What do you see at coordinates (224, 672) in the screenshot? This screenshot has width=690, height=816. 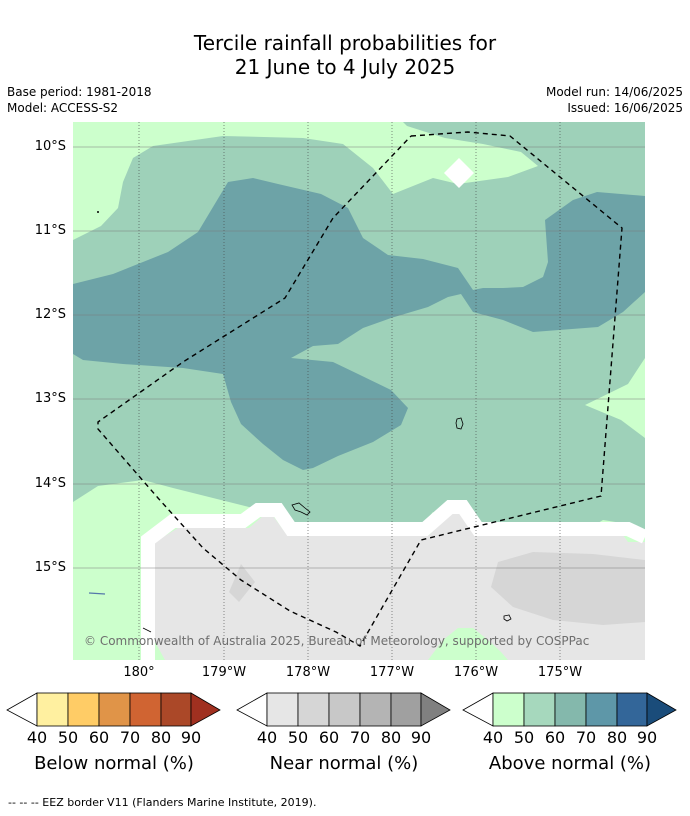 I see `lon-label-179w: 179°W` at bounding box center [224, 672].